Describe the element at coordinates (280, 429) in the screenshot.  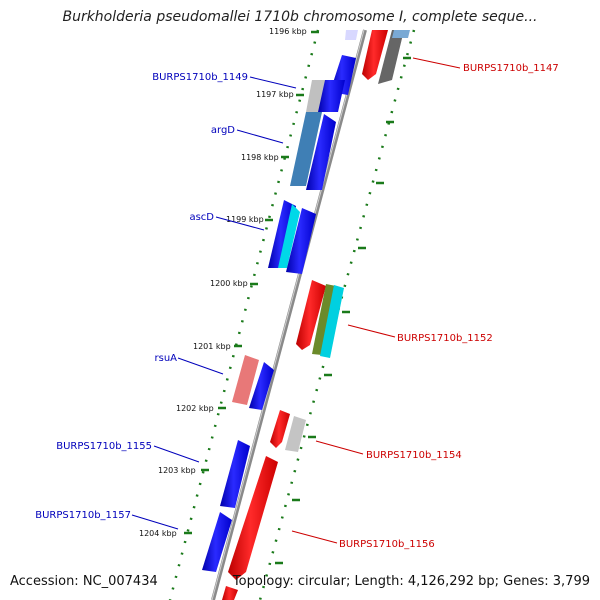
I see `gene-1154-red` at that location.